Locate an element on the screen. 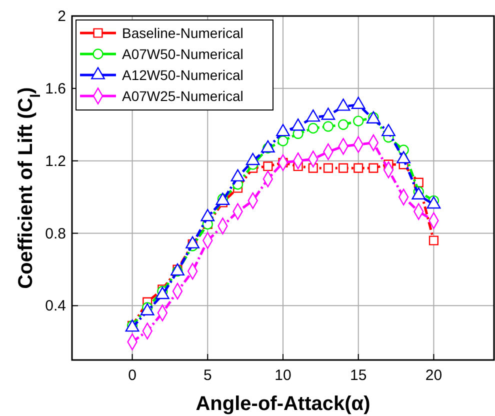 Image resolution: width=495 pixels, height=416 pixels. x-tick-label: 0 is located at coordinates (132, 375).